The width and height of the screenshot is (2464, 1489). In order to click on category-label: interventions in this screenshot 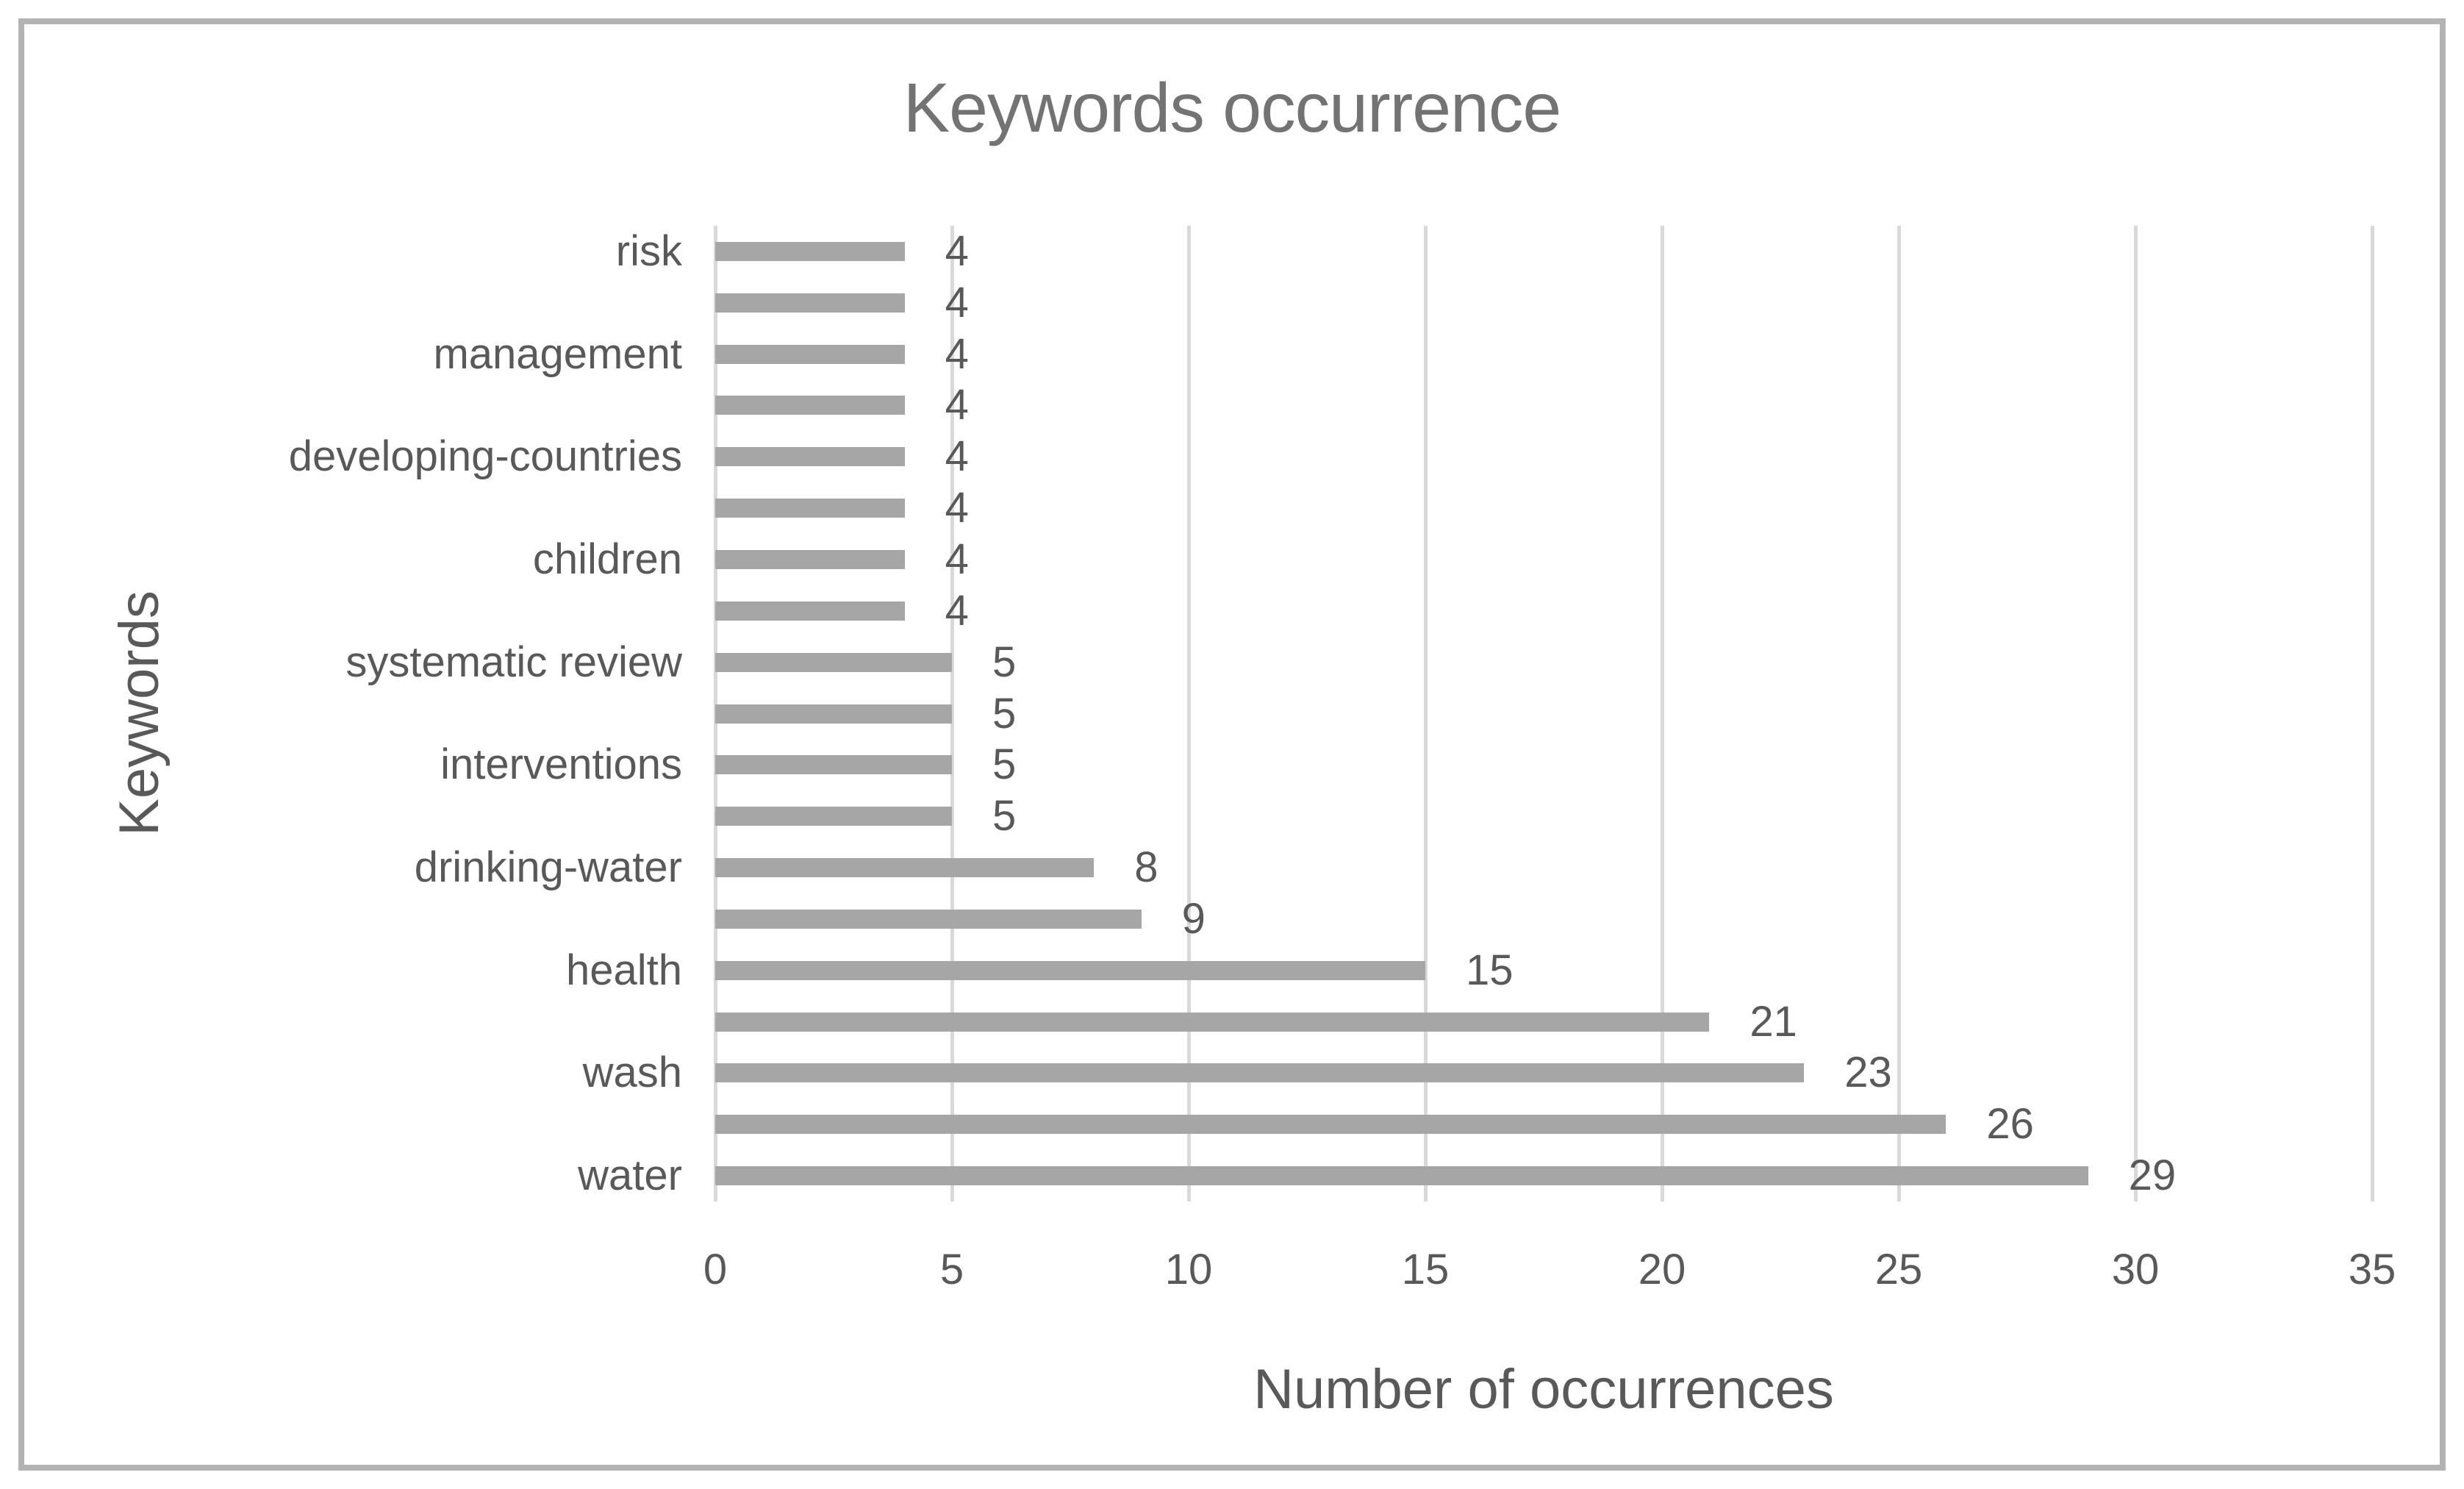, I will do `click(561, 764)`.